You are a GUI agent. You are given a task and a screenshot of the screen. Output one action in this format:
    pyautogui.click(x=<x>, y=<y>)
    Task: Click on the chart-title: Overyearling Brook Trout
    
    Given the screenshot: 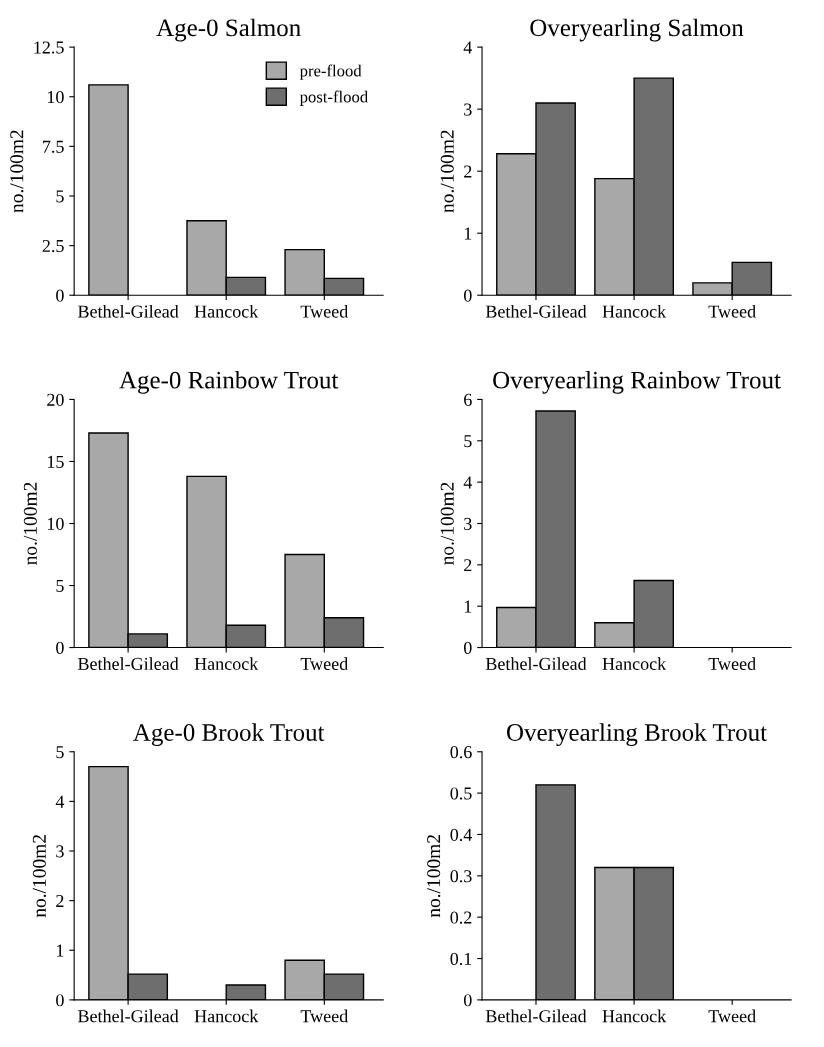 What is the action you would take?
    pyautogui.click(x=637, y=735)
    